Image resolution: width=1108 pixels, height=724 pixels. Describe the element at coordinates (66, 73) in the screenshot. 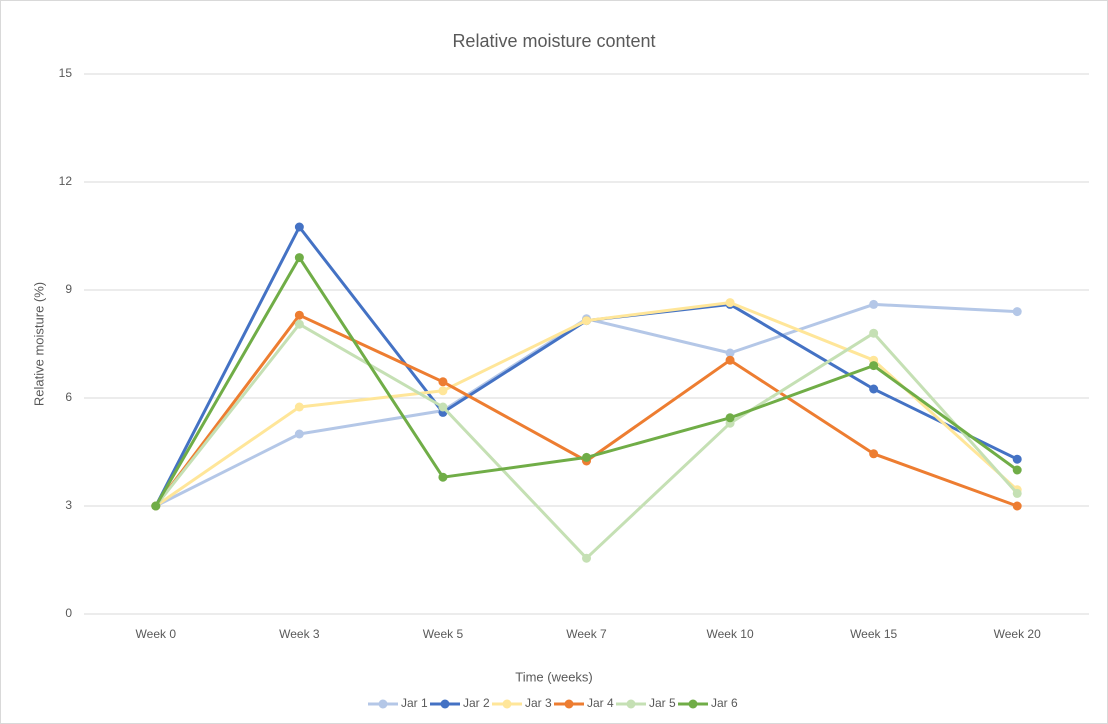

I see `y-tick-label: 15` at that location.